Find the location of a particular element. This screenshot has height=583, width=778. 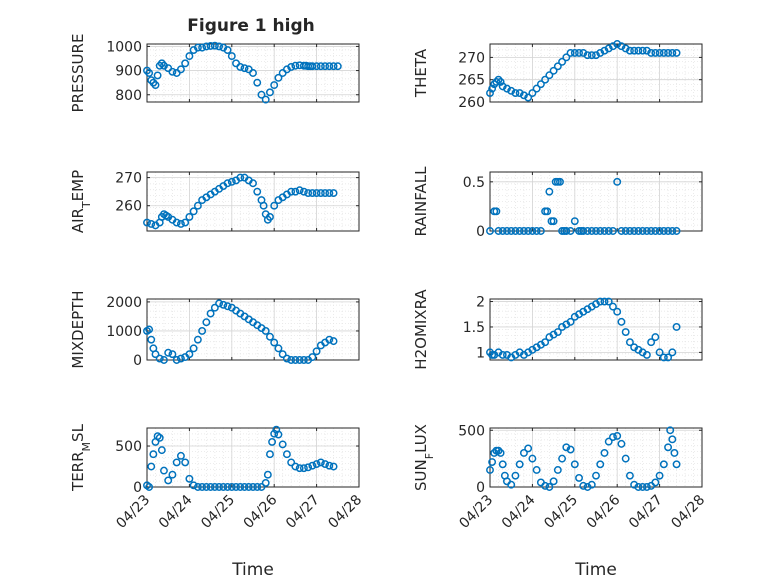

y-tick-label: 0.5 is located at coordinates (474, 183).